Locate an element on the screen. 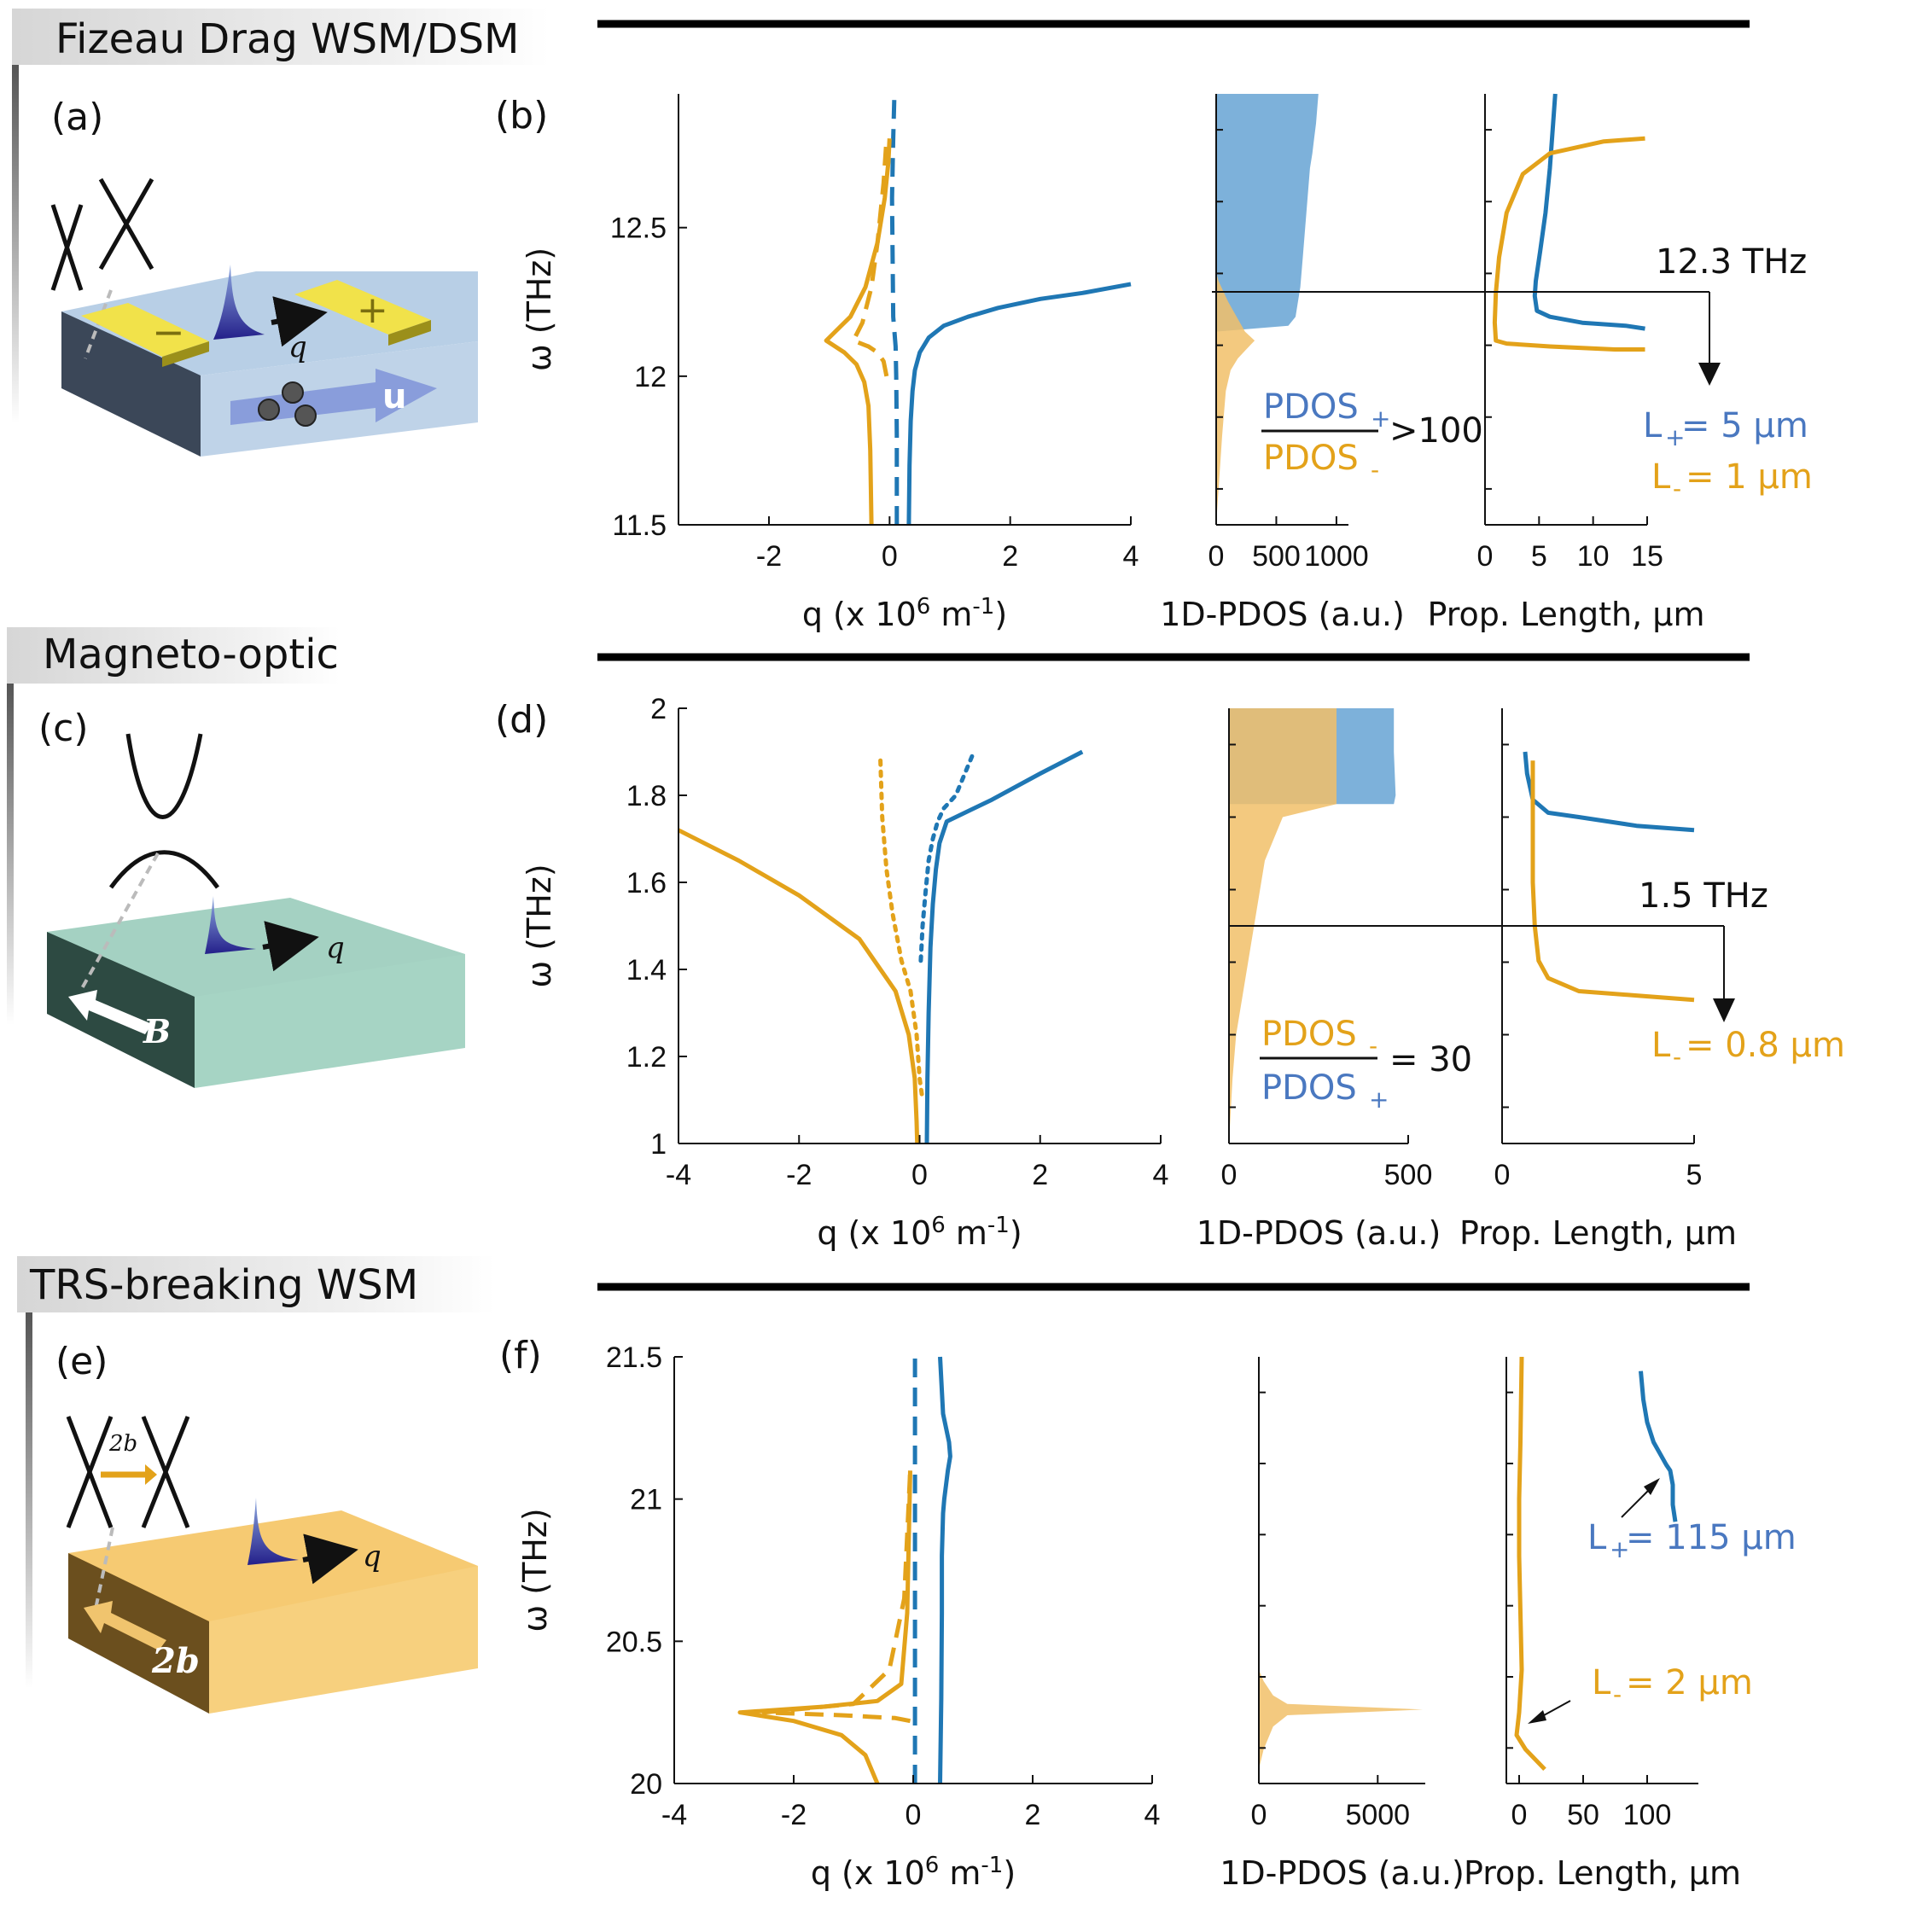  section-header-1: Fizeau Drag WSM/DSM is located at coordinates (281, 216).